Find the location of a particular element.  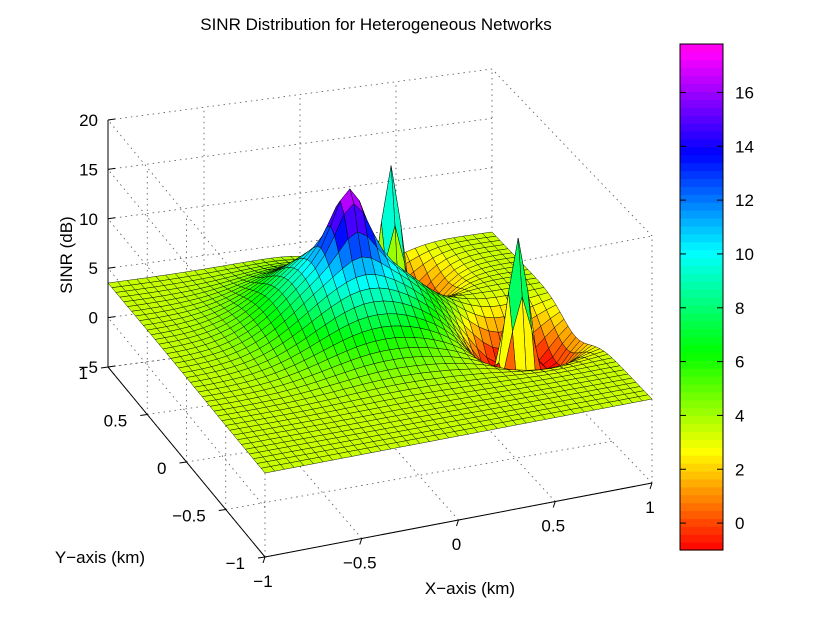

colorbar-tick-label: 6 is located at coordinates (739, 362).